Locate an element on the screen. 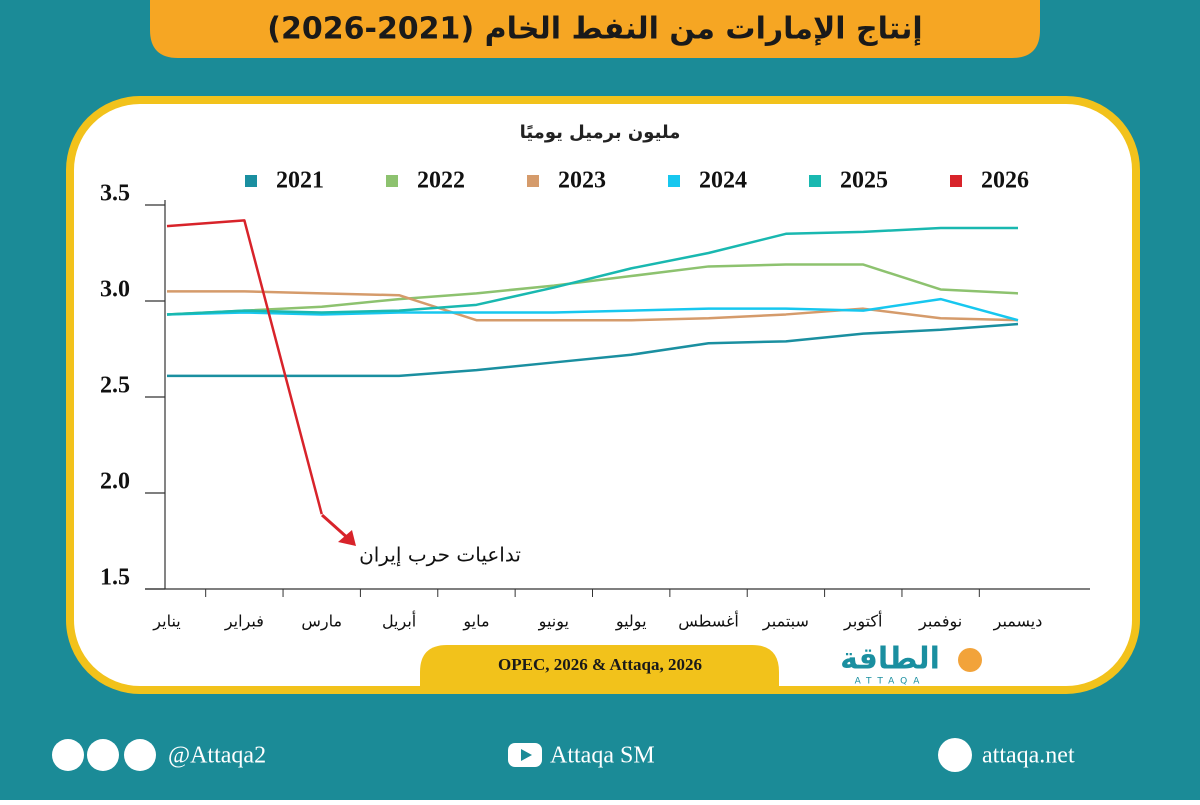 This screenshot has height=805, width=1200. annotation: تداعيات حرب إيران is located at coordinates (440, 555).